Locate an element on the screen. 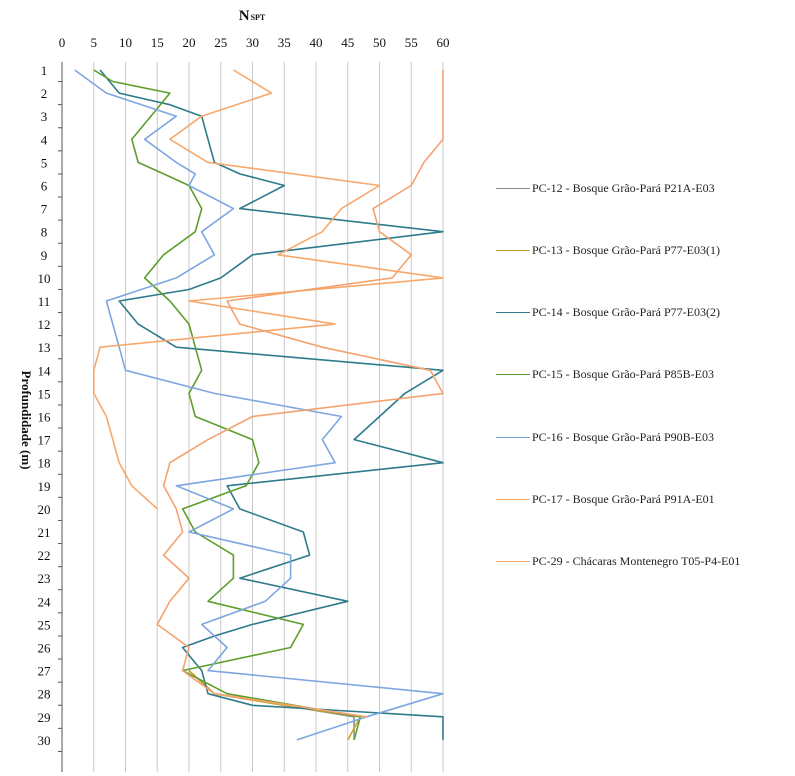  y-tick-label: 21 is located at coordinates (44, 532).